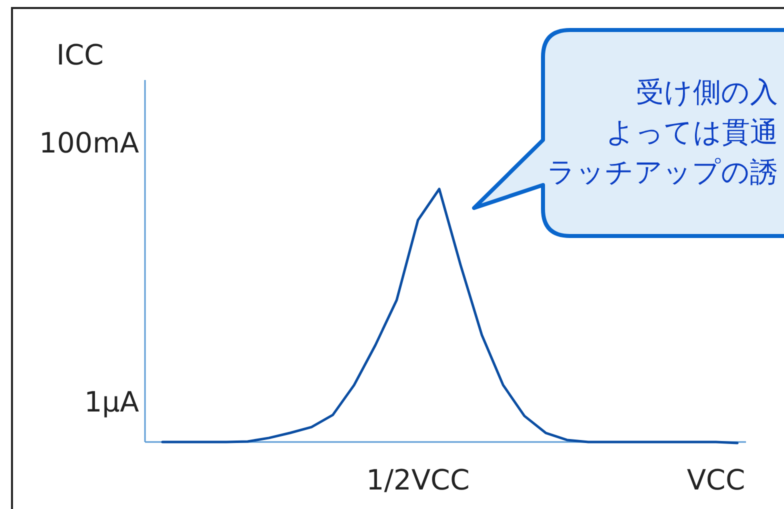 The width and height of the screenshot is (784, 509). What do you see at coordinates (89, 143) in the screenshot?
I see `text: 100mA` at bounding box center [89, 143].